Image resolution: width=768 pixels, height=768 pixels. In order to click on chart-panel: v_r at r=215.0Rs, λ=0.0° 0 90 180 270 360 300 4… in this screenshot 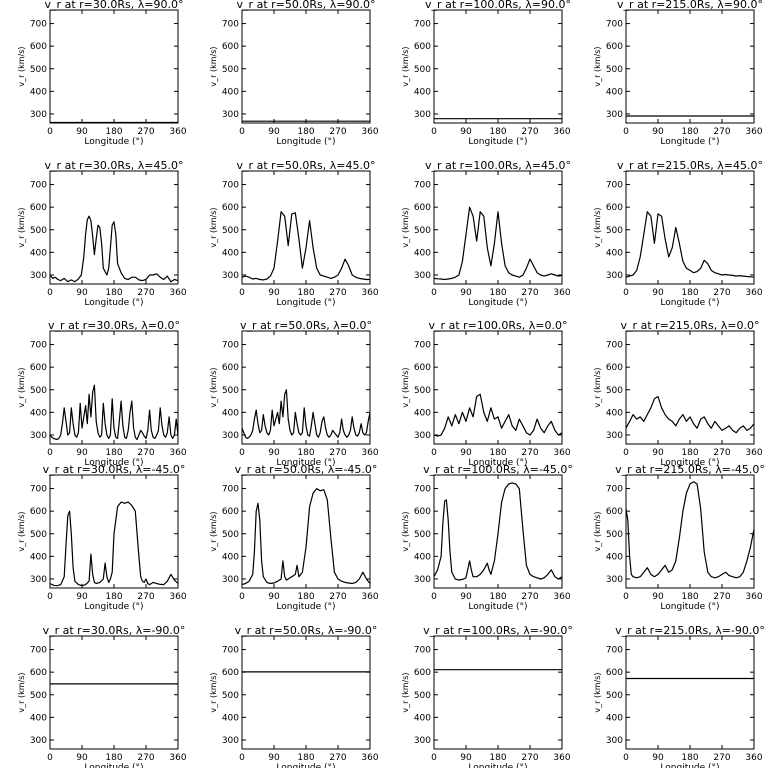, I will do `click(678, 393)`.